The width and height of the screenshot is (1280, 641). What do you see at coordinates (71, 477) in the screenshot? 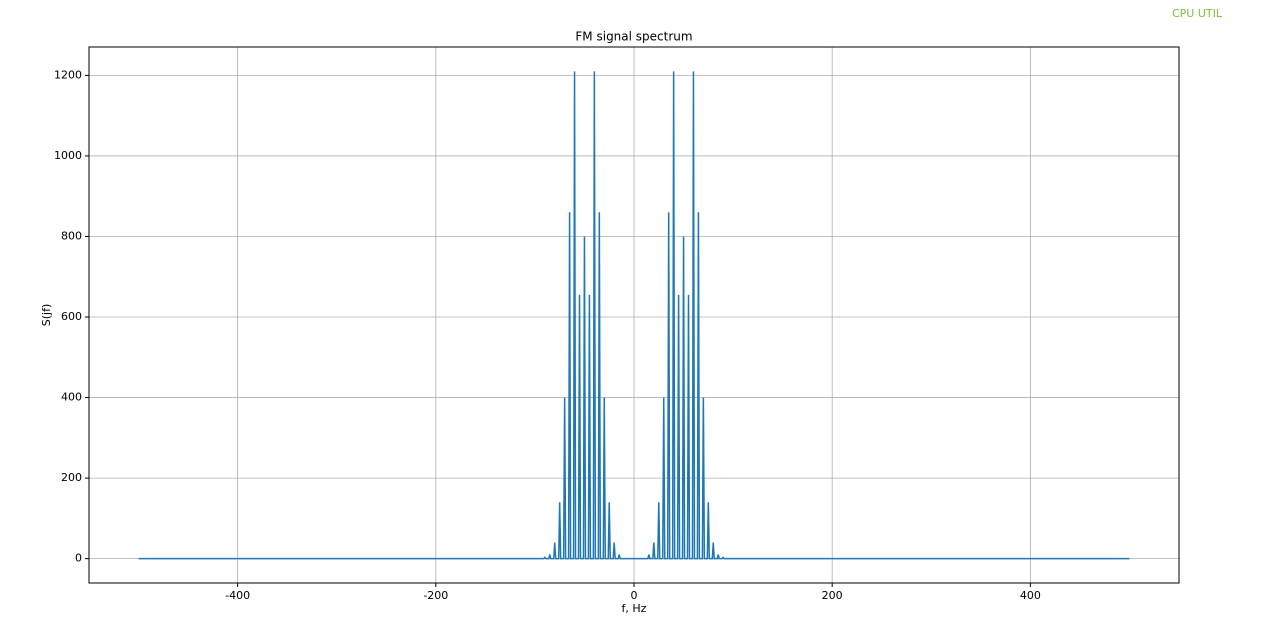
I see `y-tick-label: 200` at bounding box center [71, 477].